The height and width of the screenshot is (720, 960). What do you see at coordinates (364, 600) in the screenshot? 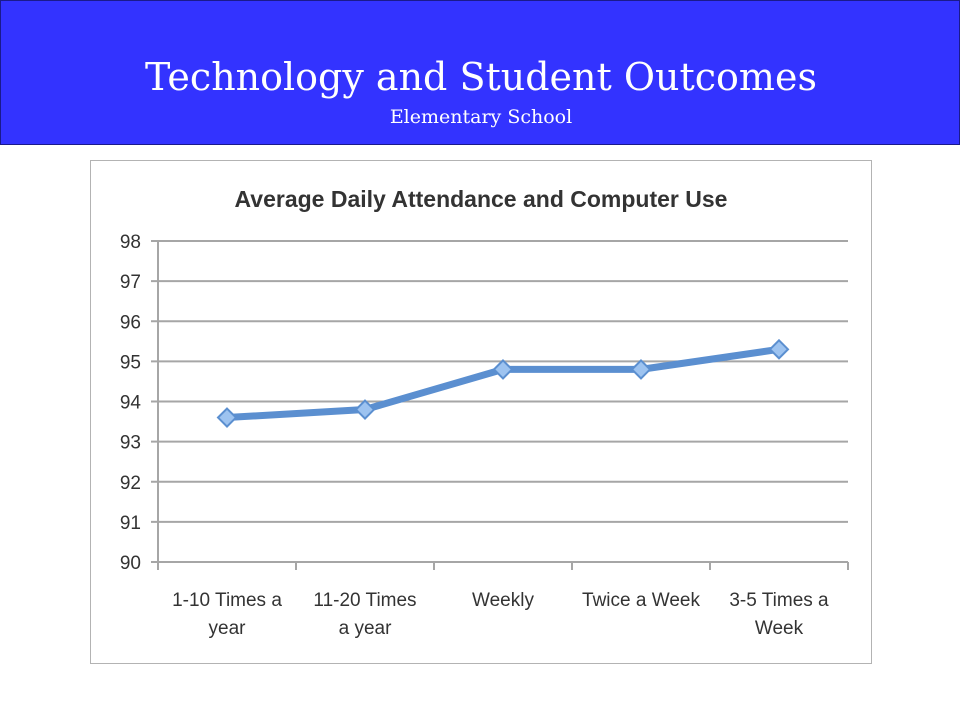
I see `x-tick-label-line: 11-20 Times` at bounding box center [364, 600].